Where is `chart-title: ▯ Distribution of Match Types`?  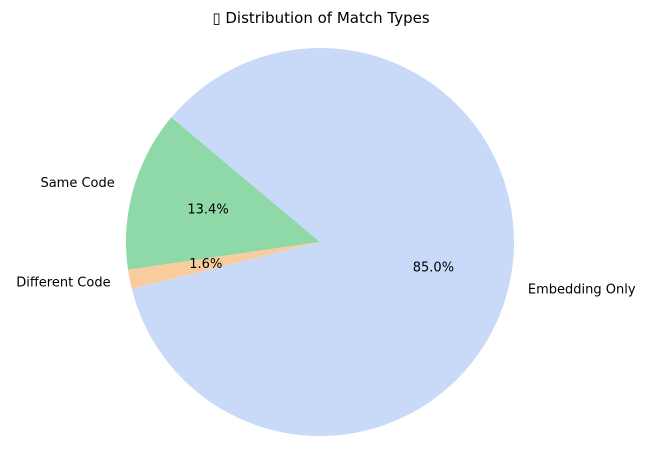 chart-title: ▯ Distribution of Match Types is located at coordinates (321, 18).